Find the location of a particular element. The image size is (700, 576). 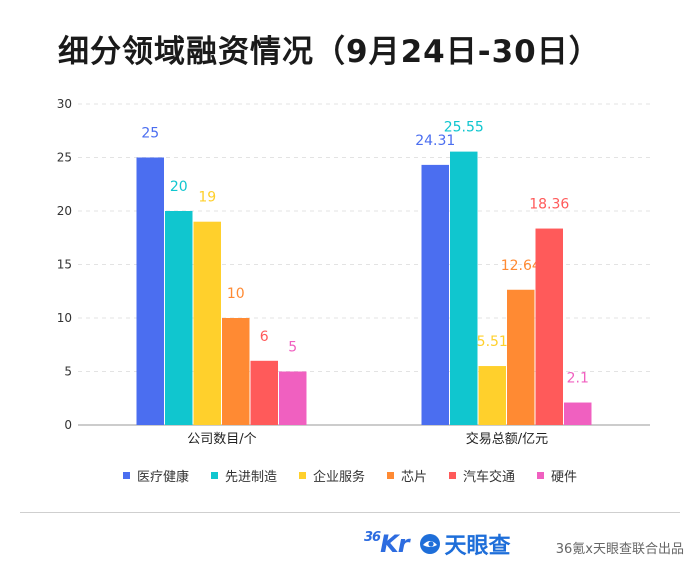

chart-title: 细分领域融资情况（9月24日-30日） is located at coordinates (329, 52).